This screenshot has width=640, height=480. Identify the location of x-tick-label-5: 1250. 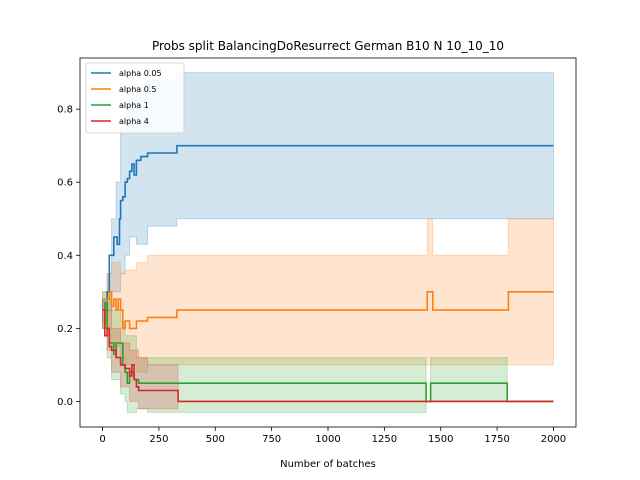
(384, 439).